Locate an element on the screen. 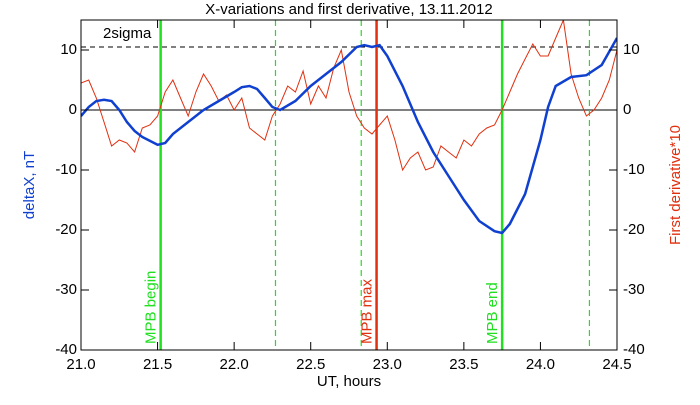 The image size is (700, 405). x-tick-label: 21.0 is located at coordinates (80, 364).